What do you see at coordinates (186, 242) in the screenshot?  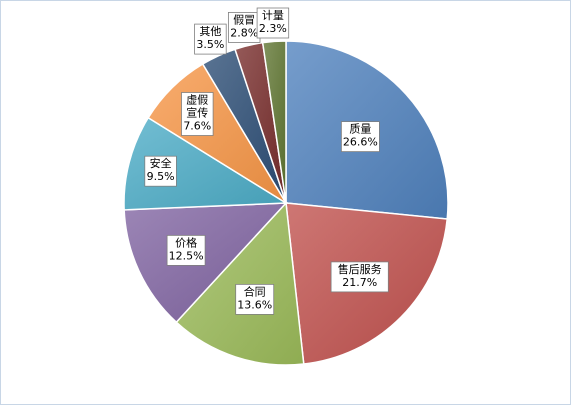 I see `slice-label-name: 价格` at bounding box center [186, 242].